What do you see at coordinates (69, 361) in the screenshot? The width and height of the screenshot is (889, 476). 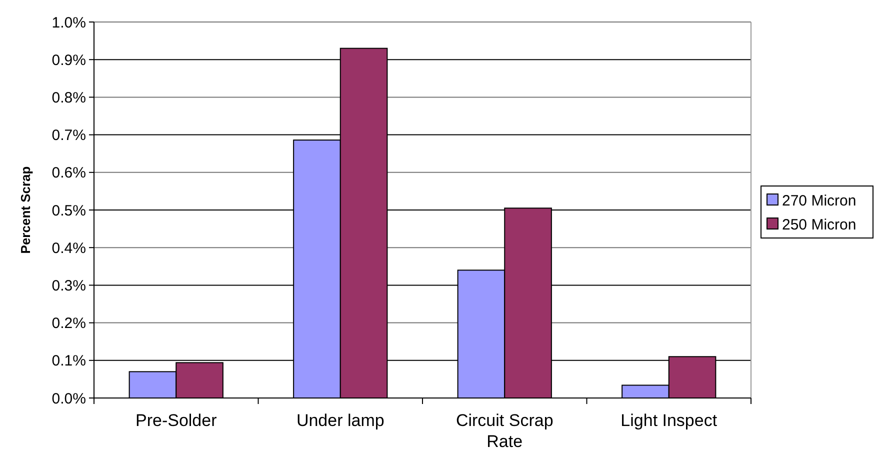 I see `y-tick-label: 0.1%` at bounding box center [69, 361].